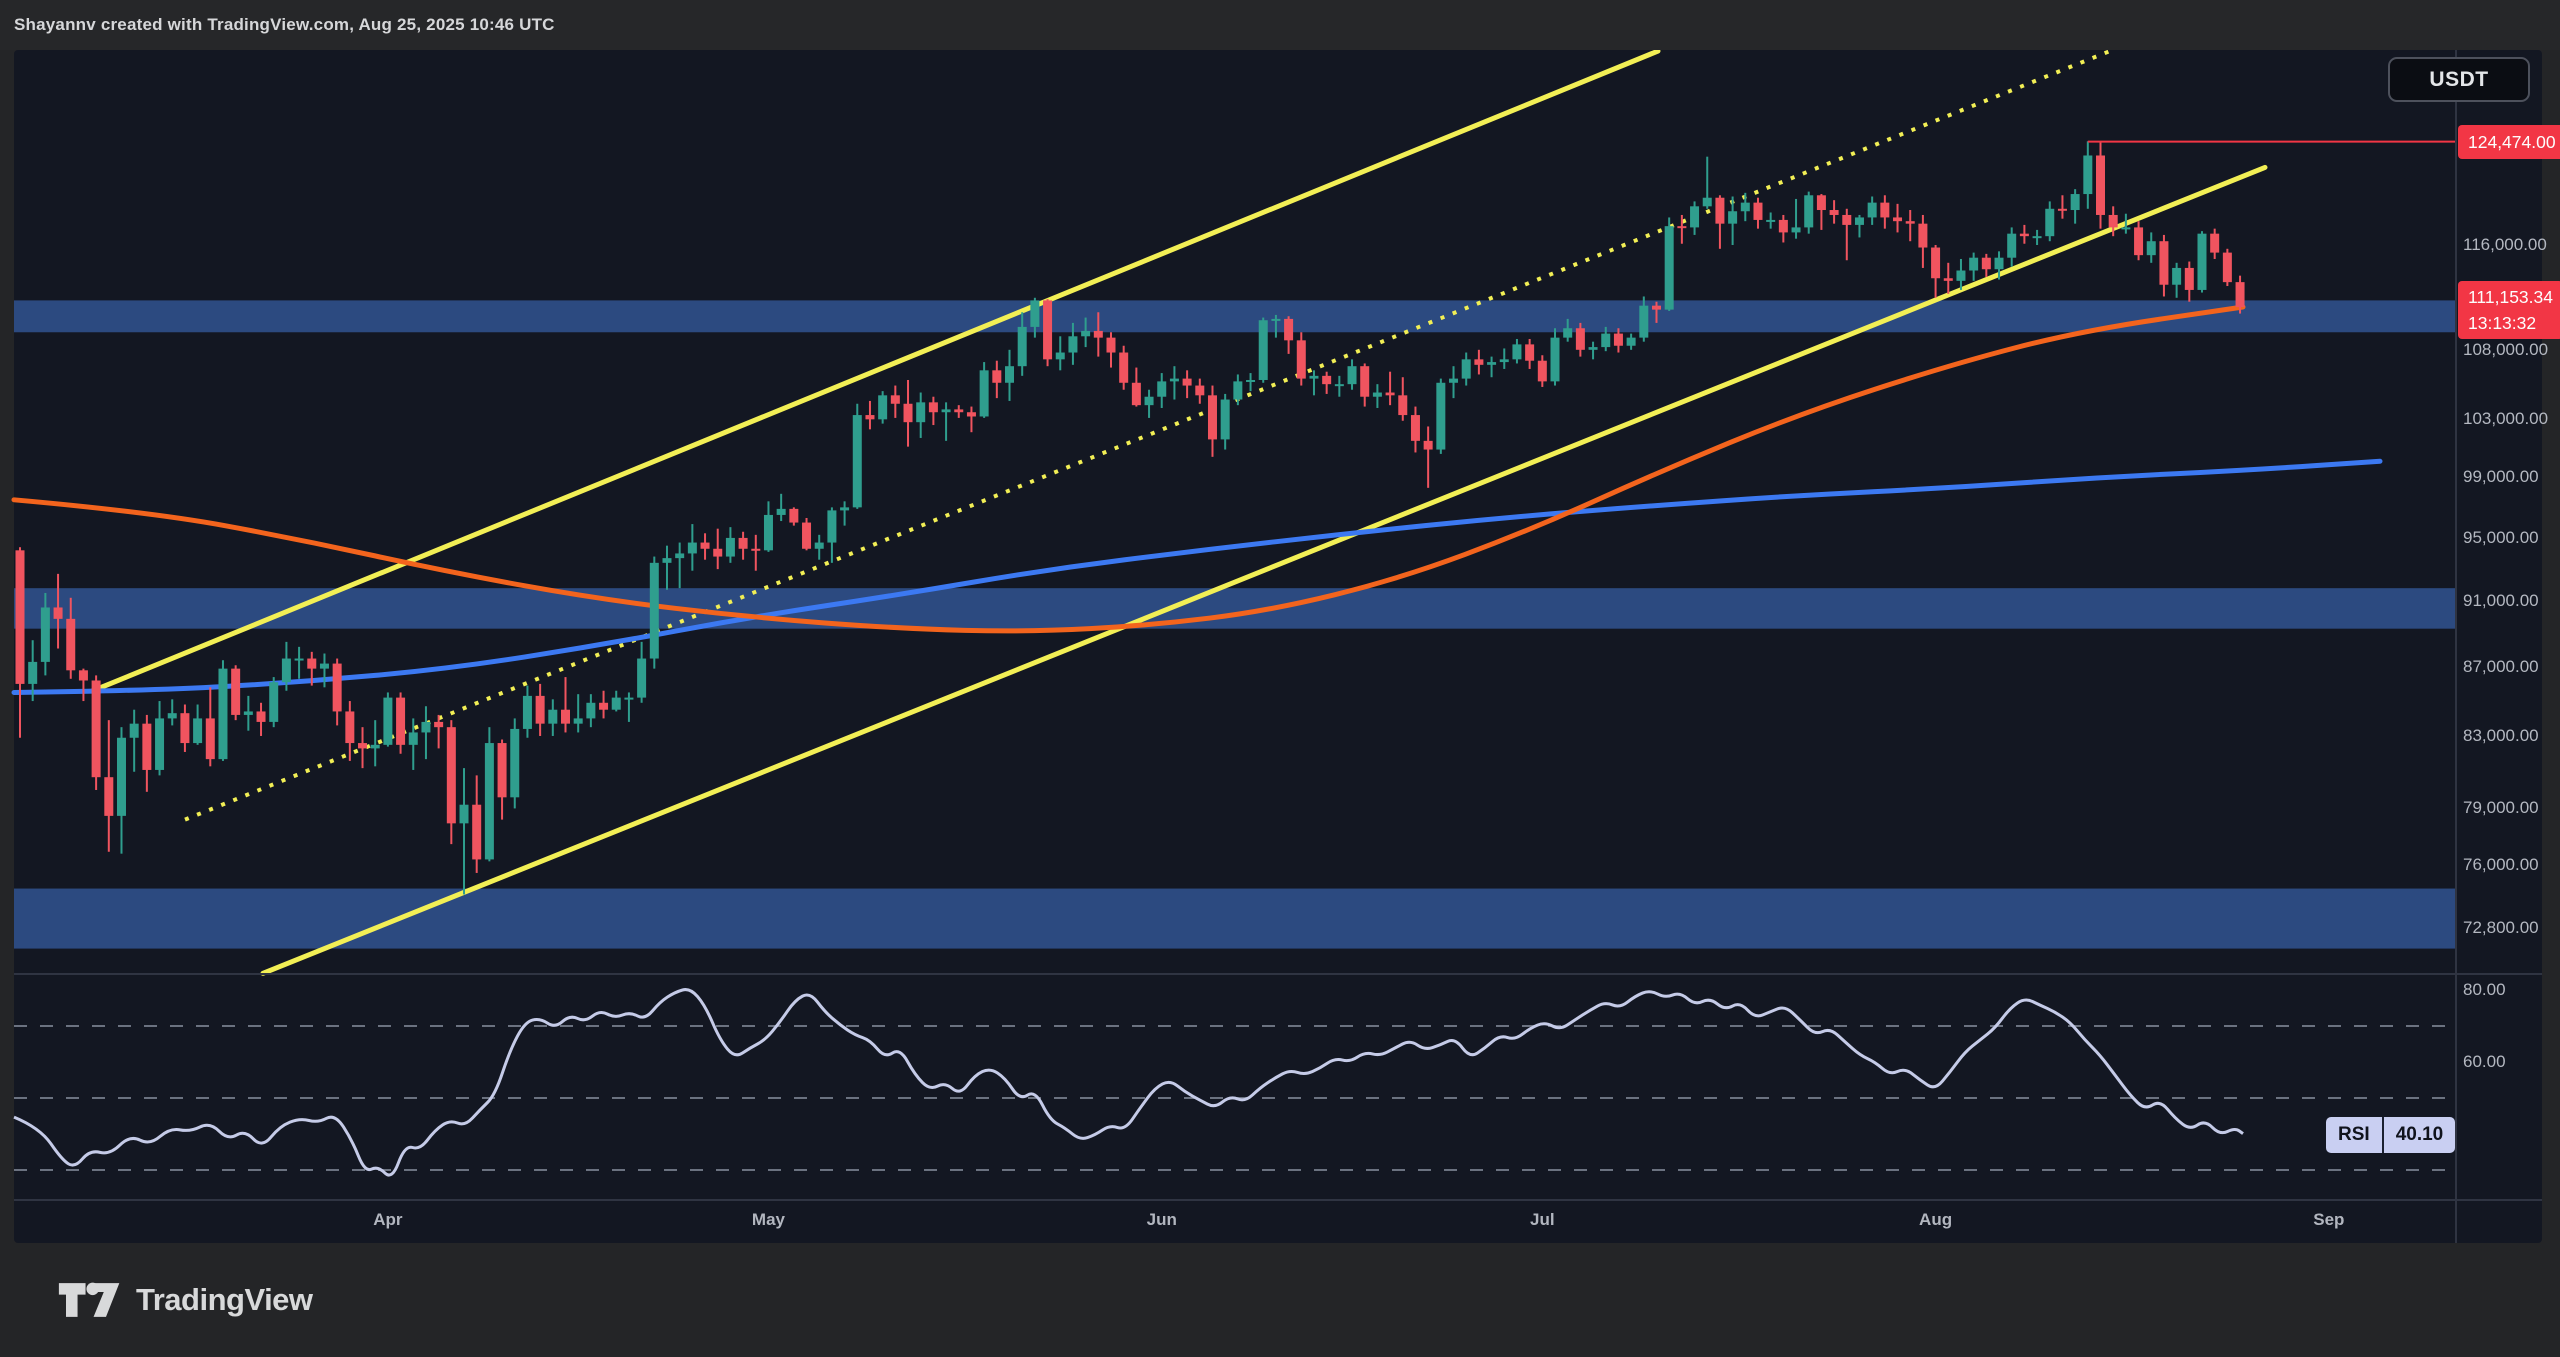  What do you see at coordinates (388, 1219) in the screenshot?
I see `time-axis-month-label: Apr` at bounding box center [388, 1219].